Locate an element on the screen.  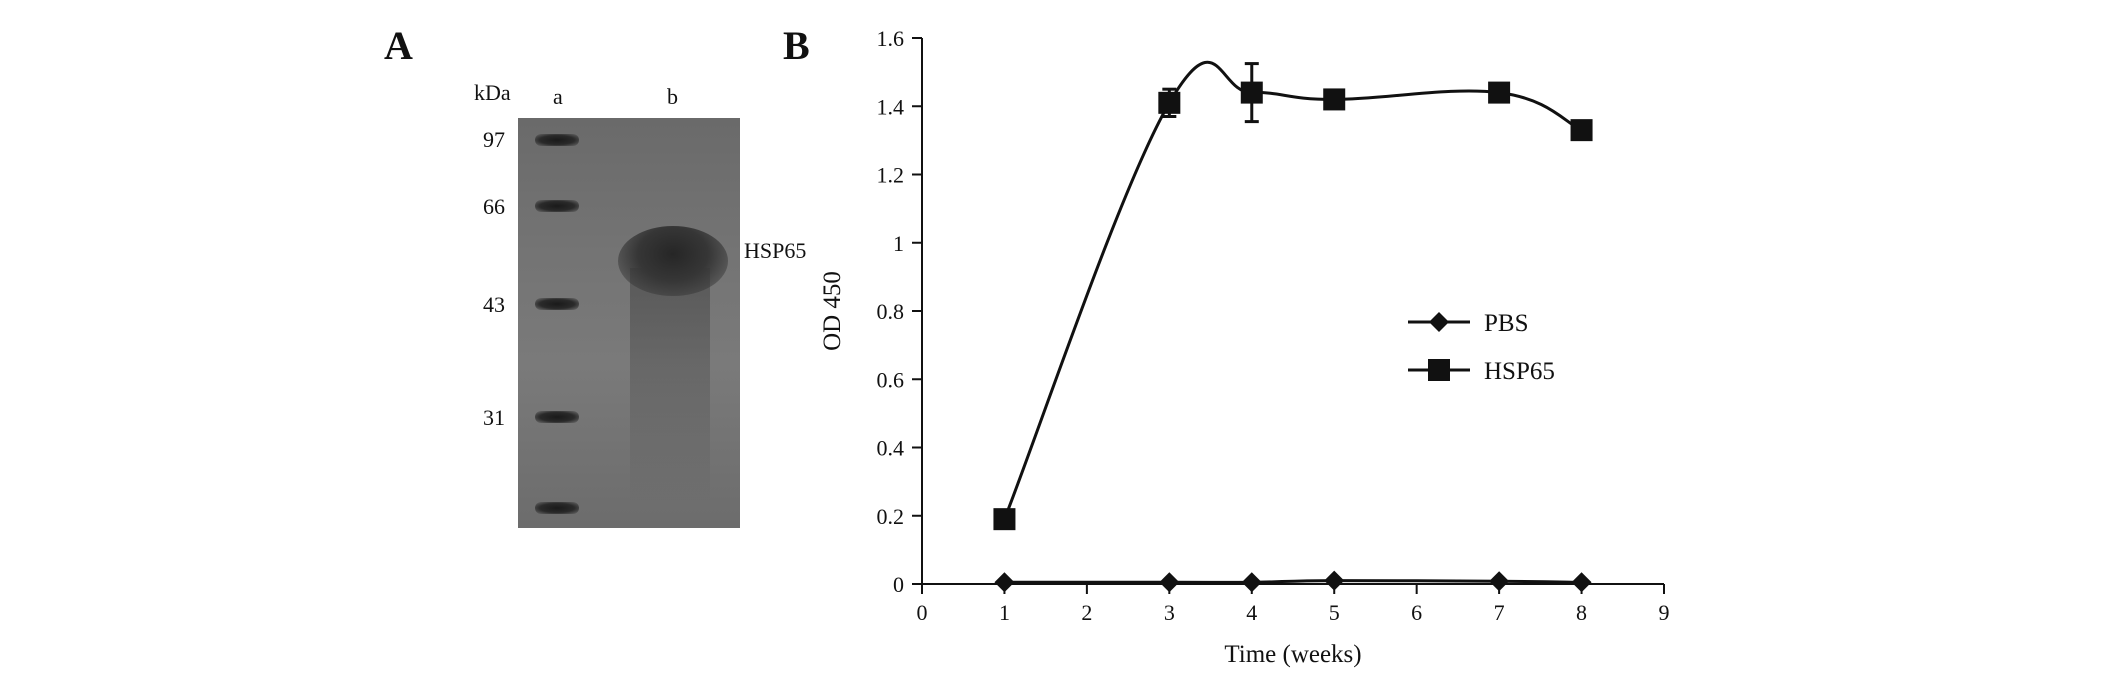
y-tick-label: 1.6 is located at coordinates (891, 38).